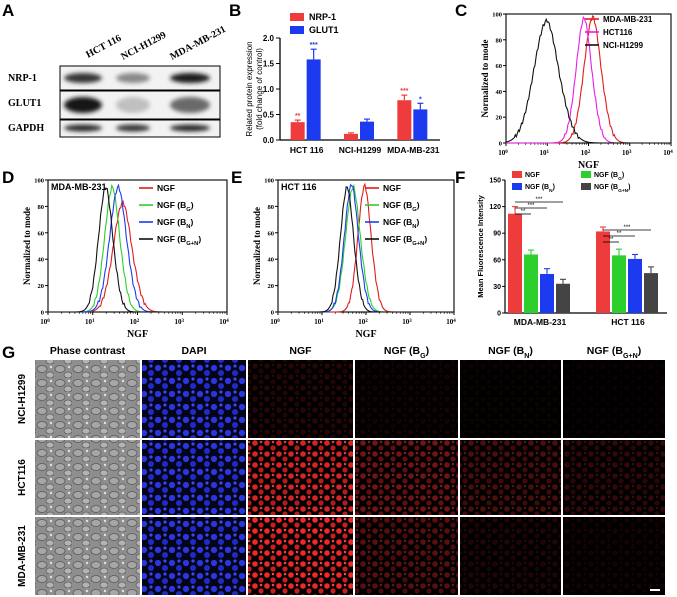 The height and width of the screenshot is (597, 677). I want to click on y-tick-label: 2.0, so click(269, 38).